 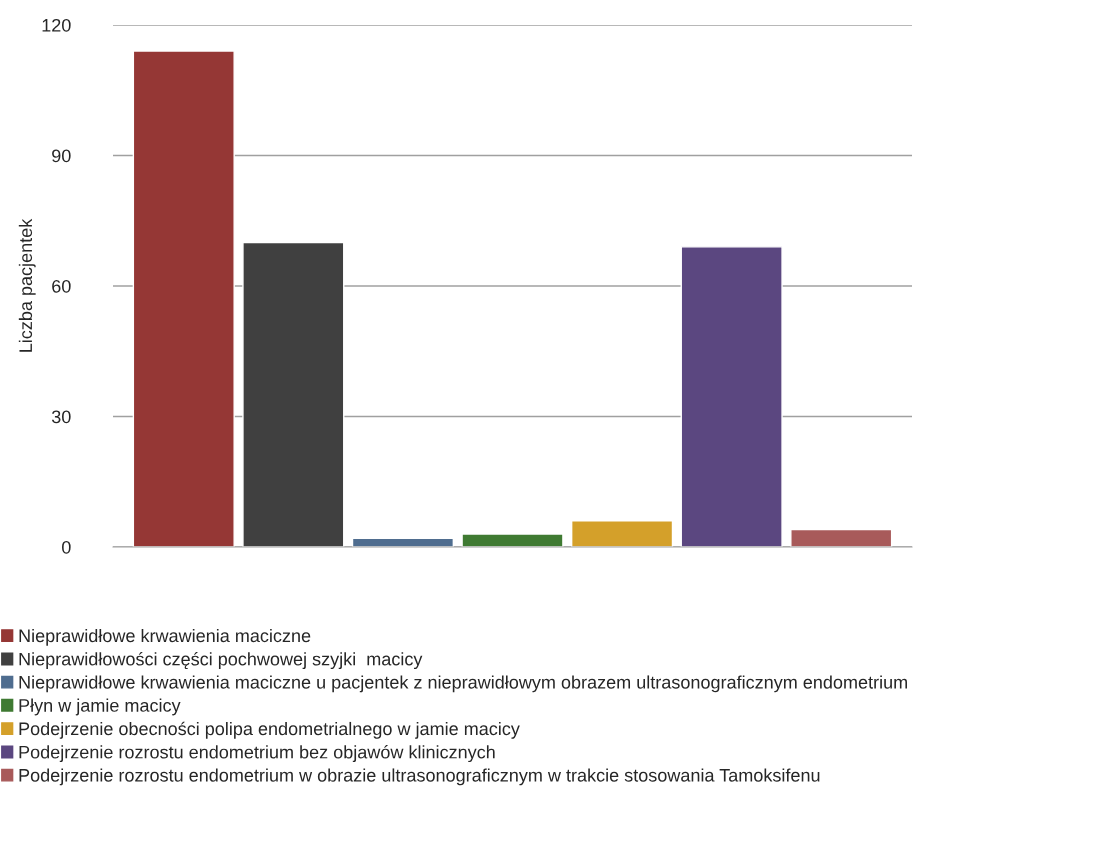 I want to click on legend-label: Podejrzenie rozrostu endometrium w obrazie ultrasonograficznym w trakcie stosowania Tamoksifenu, so click(x=419, y=777).